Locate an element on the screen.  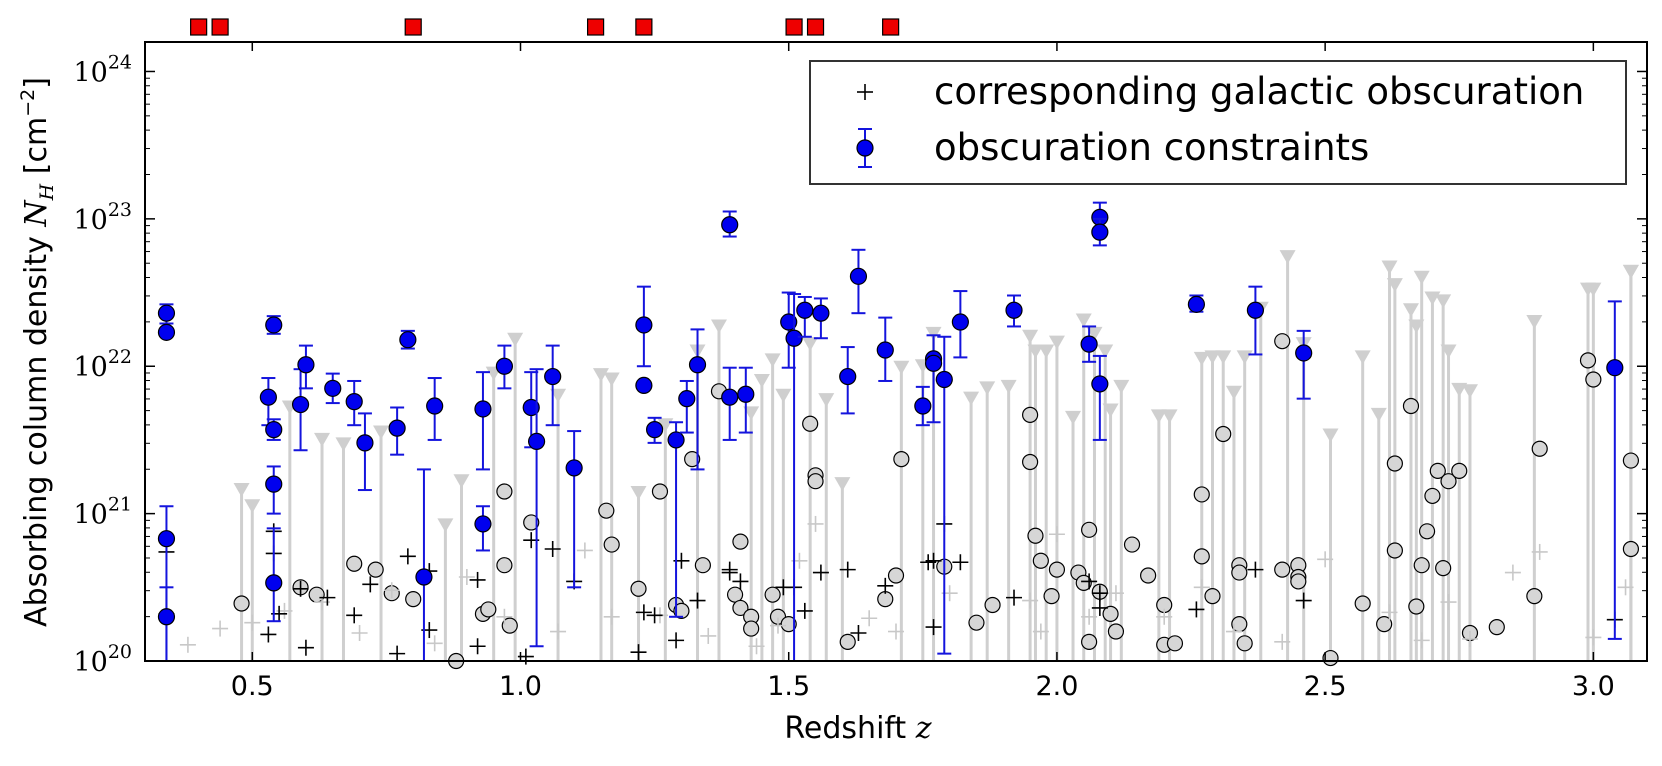
y-tick-label: 1021 is located at coordinates (102, 512).